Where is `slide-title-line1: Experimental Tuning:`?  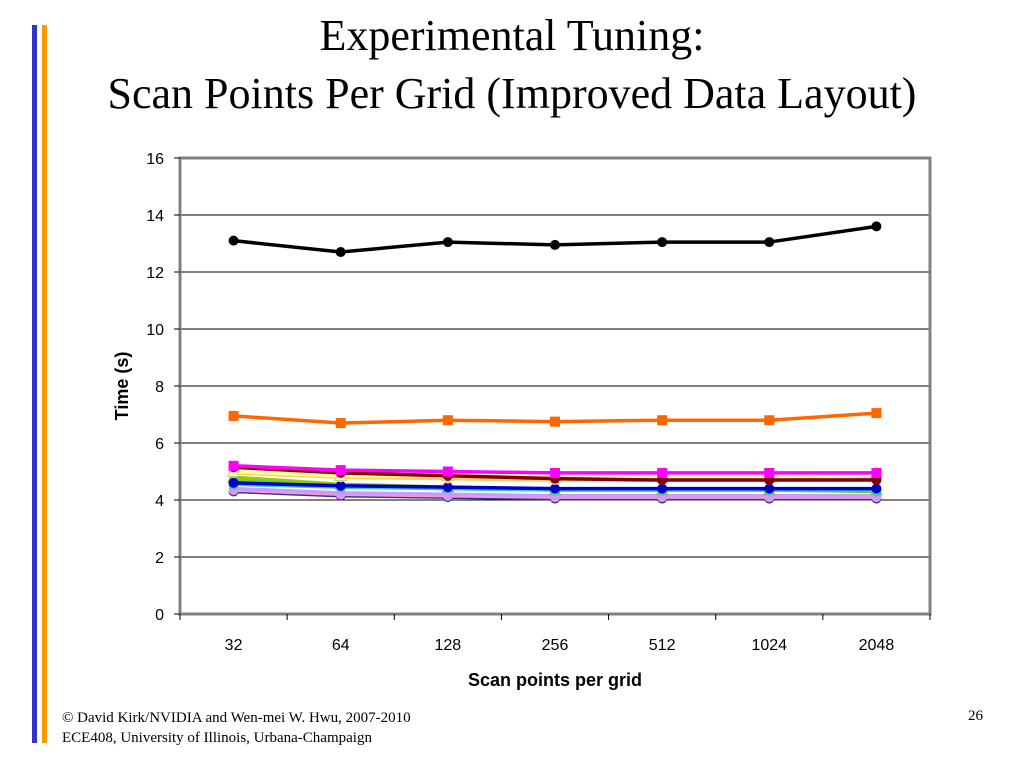 slide-title-line1: Experimental Tuning: is located at coordinates (512, 35).